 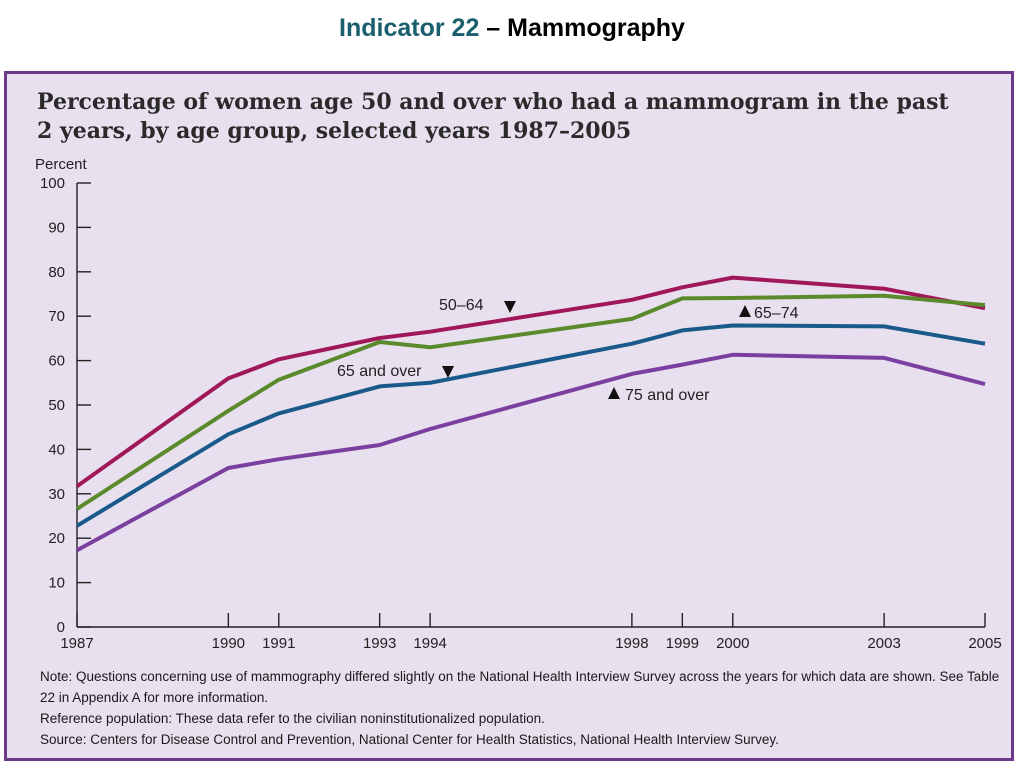 What do you see at coordinates (228, 643) in the screenshot?
I see `x-tick-label: 1990` at bounding box center [228, 643].